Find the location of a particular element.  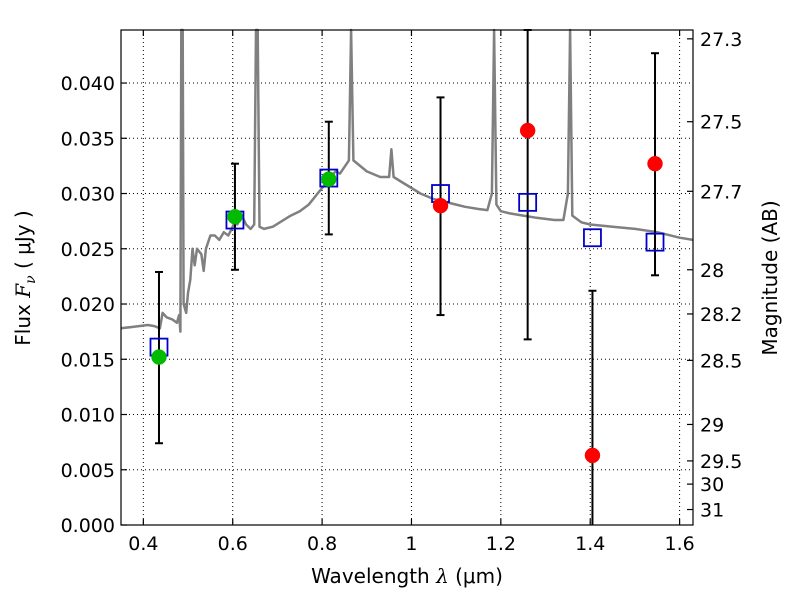

y-axis-label: Flux Fν ( μJy ) is located at coordinates (25, 277).